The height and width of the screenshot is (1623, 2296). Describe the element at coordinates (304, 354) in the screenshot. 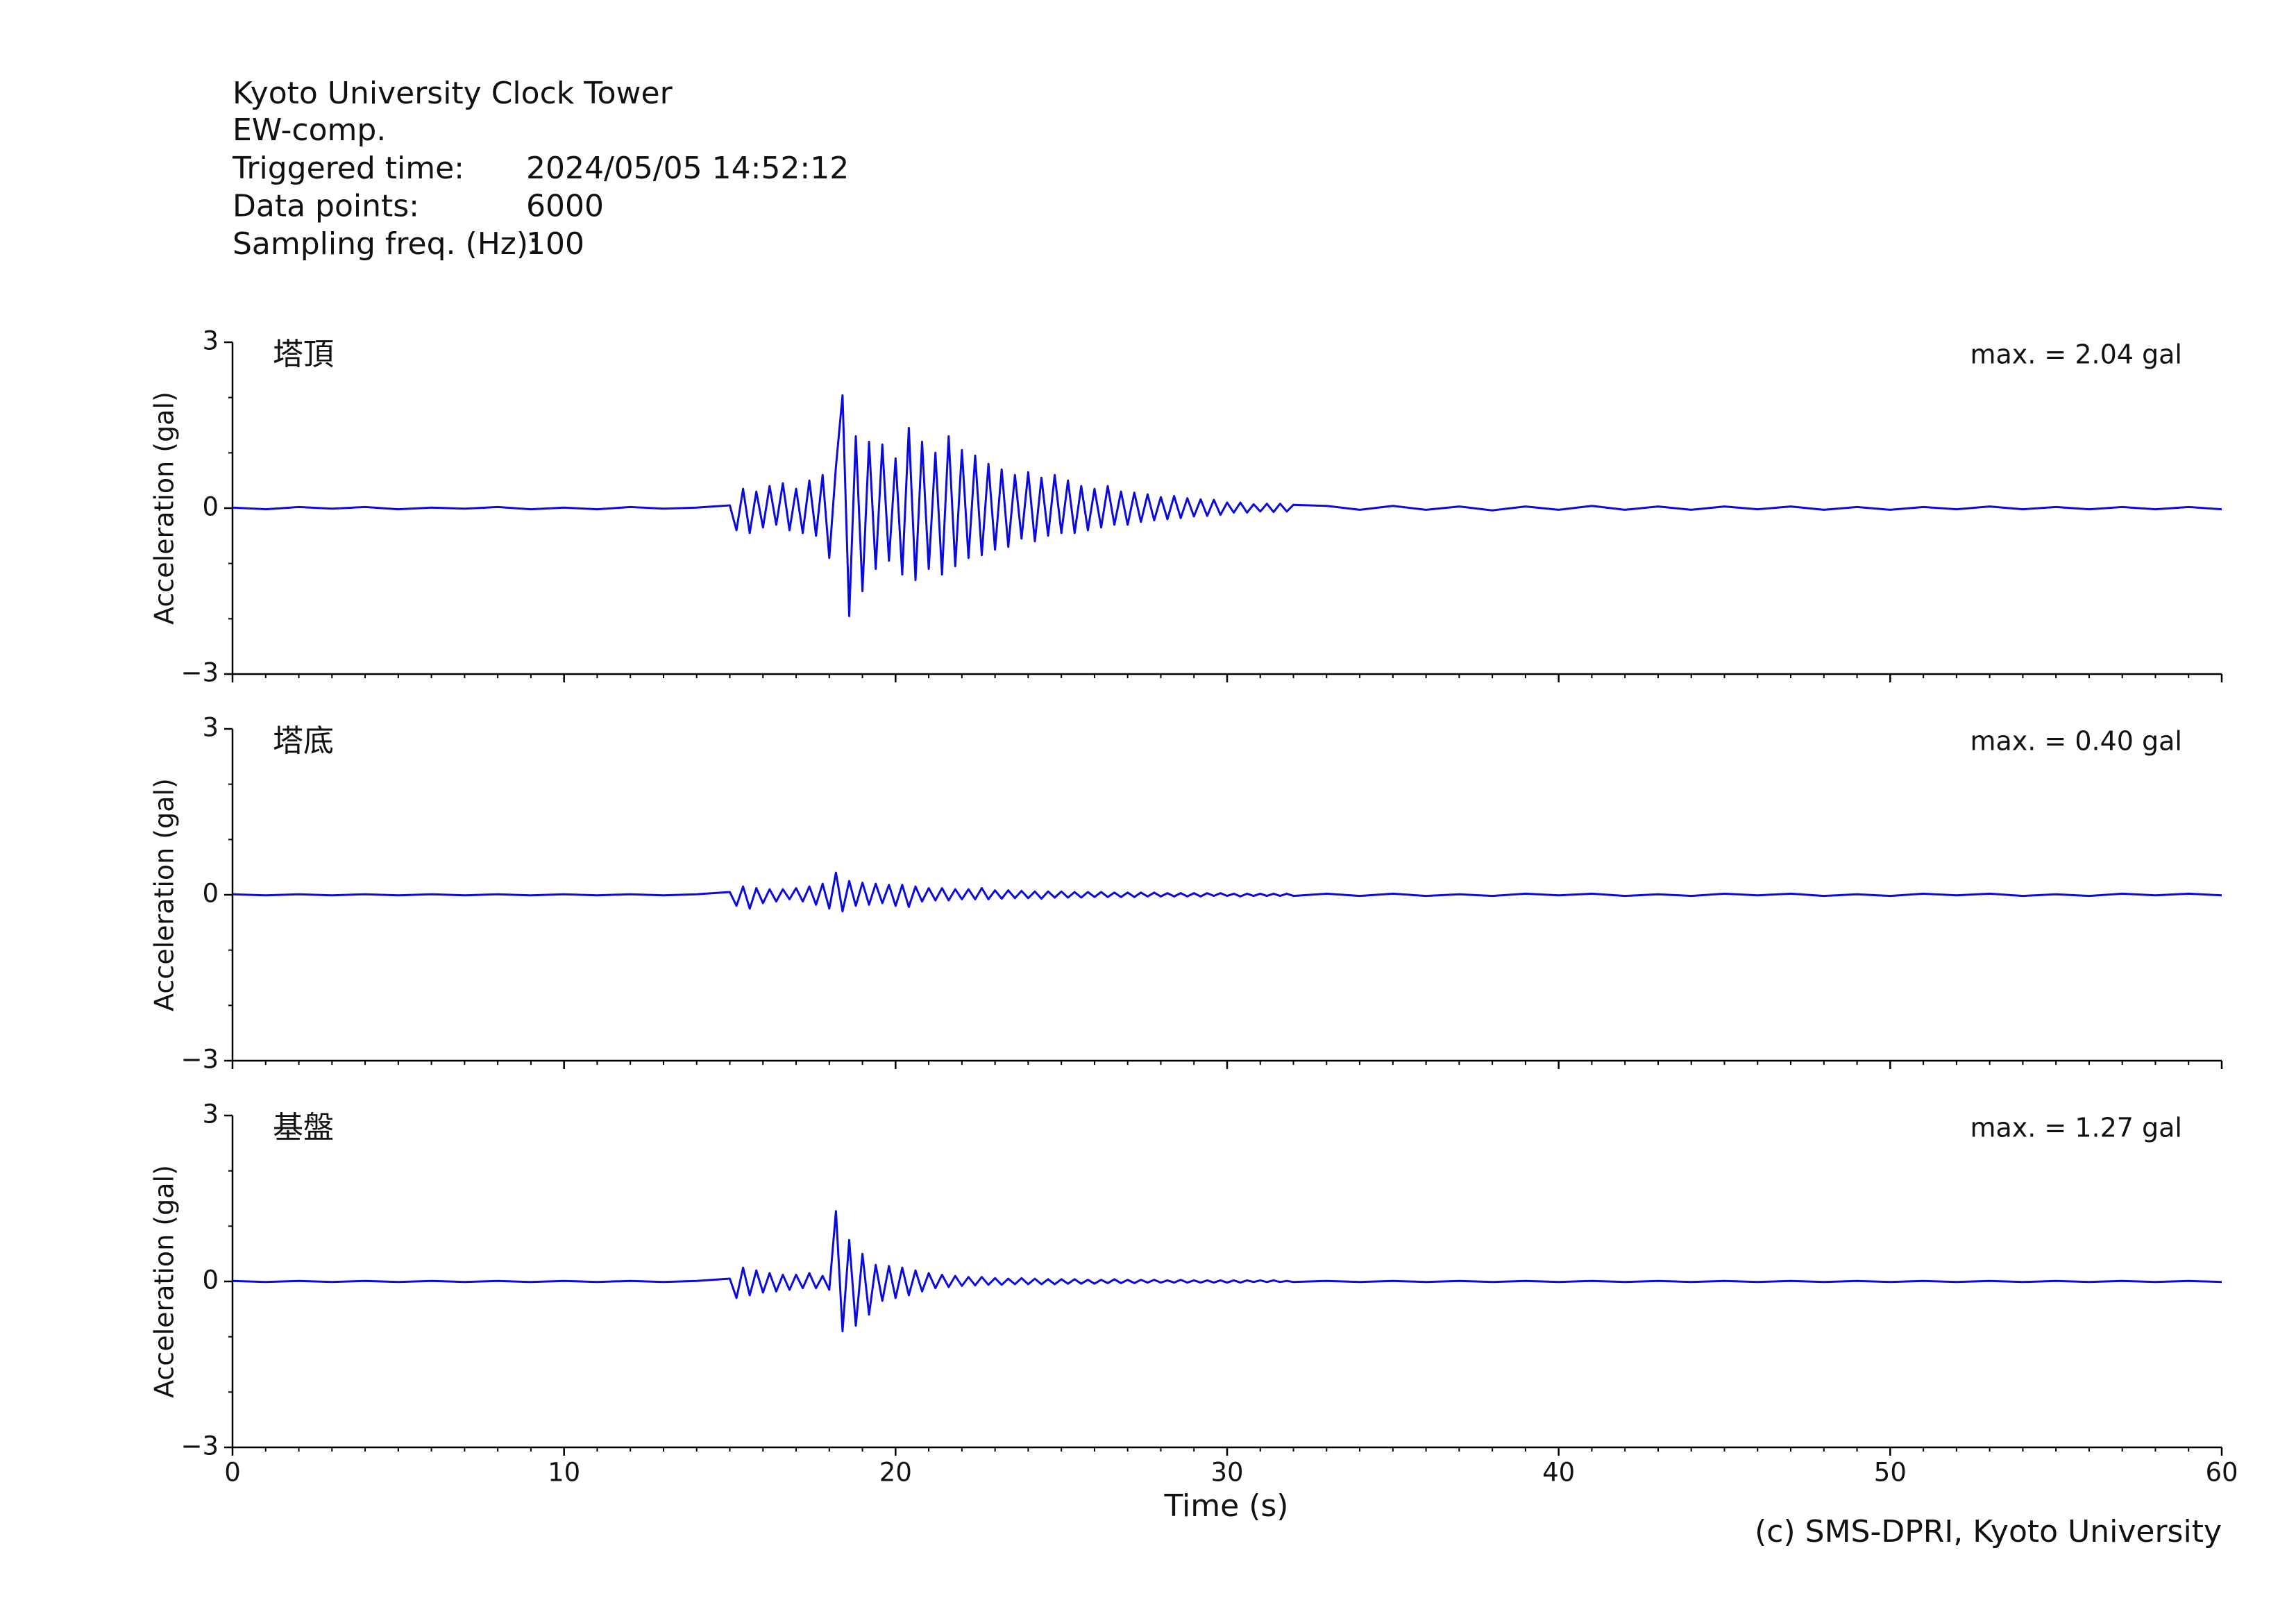

I see `panel-label: 塔頂` at that location.